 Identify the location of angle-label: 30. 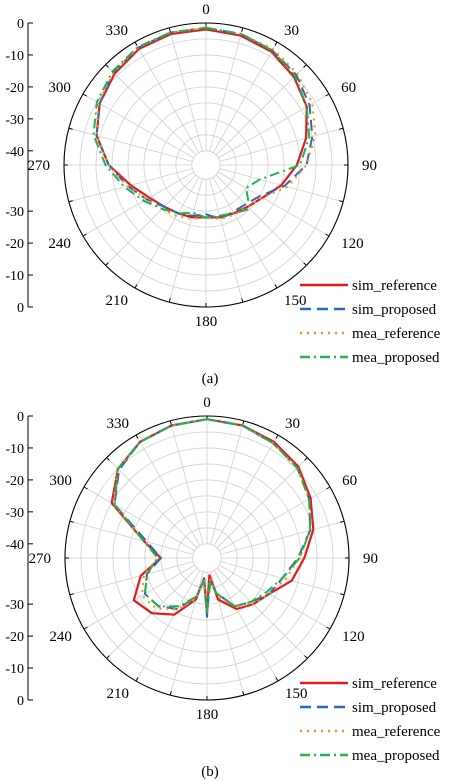
(291, 31).